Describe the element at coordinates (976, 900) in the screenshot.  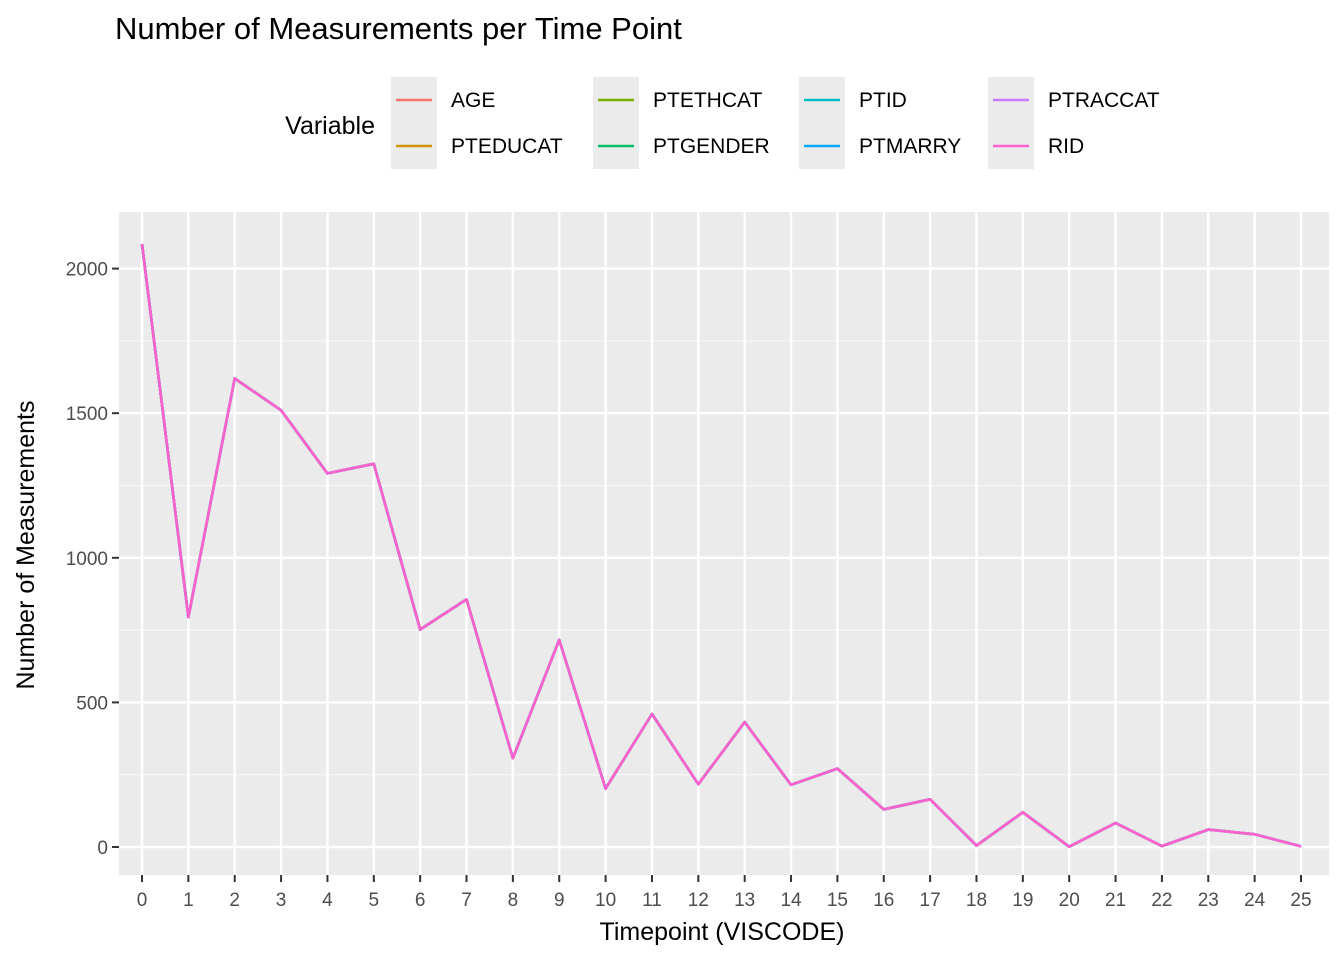
I see `x-tick-label: 18` at that location.